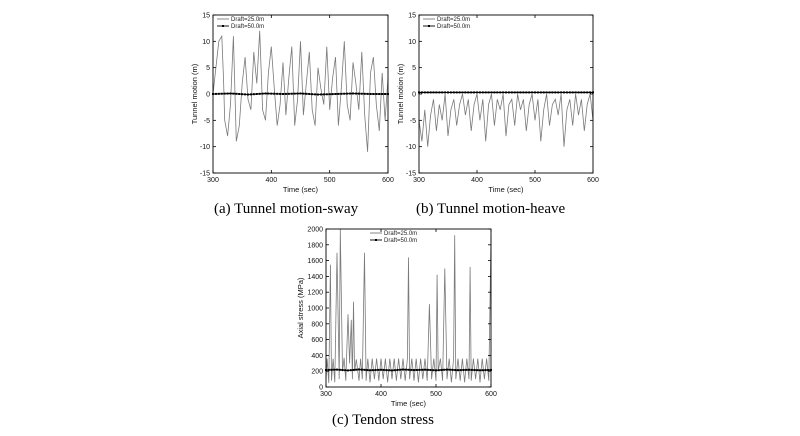  Describe the element at coordinates (409, 403) in the screenshot. I see `tendon-x-axis-label: Time (sec)` at that location.